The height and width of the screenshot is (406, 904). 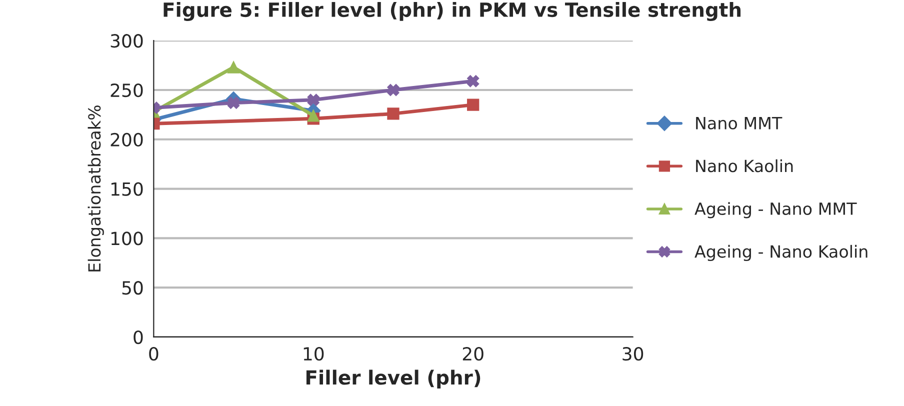 What do you see at coordinates (96, 189) in the screenshot?
I see `y-axis-title: Elongationatbreak%` at bounding box center [96, 189].